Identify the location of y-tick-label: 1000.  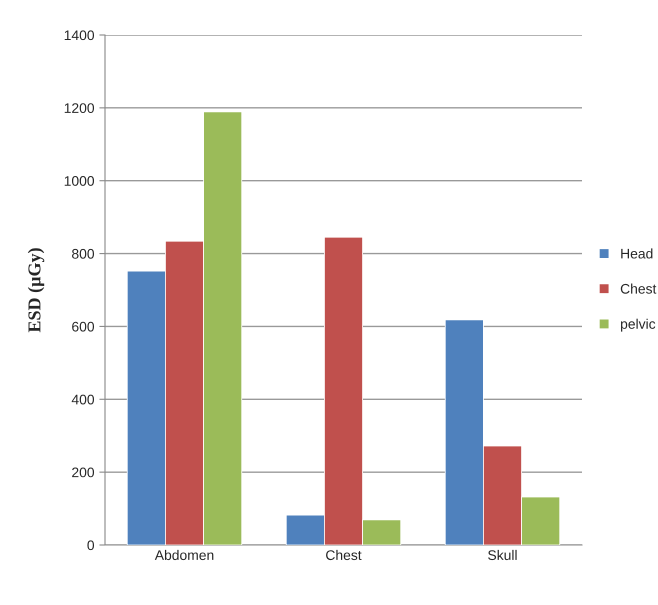
(79, 181).